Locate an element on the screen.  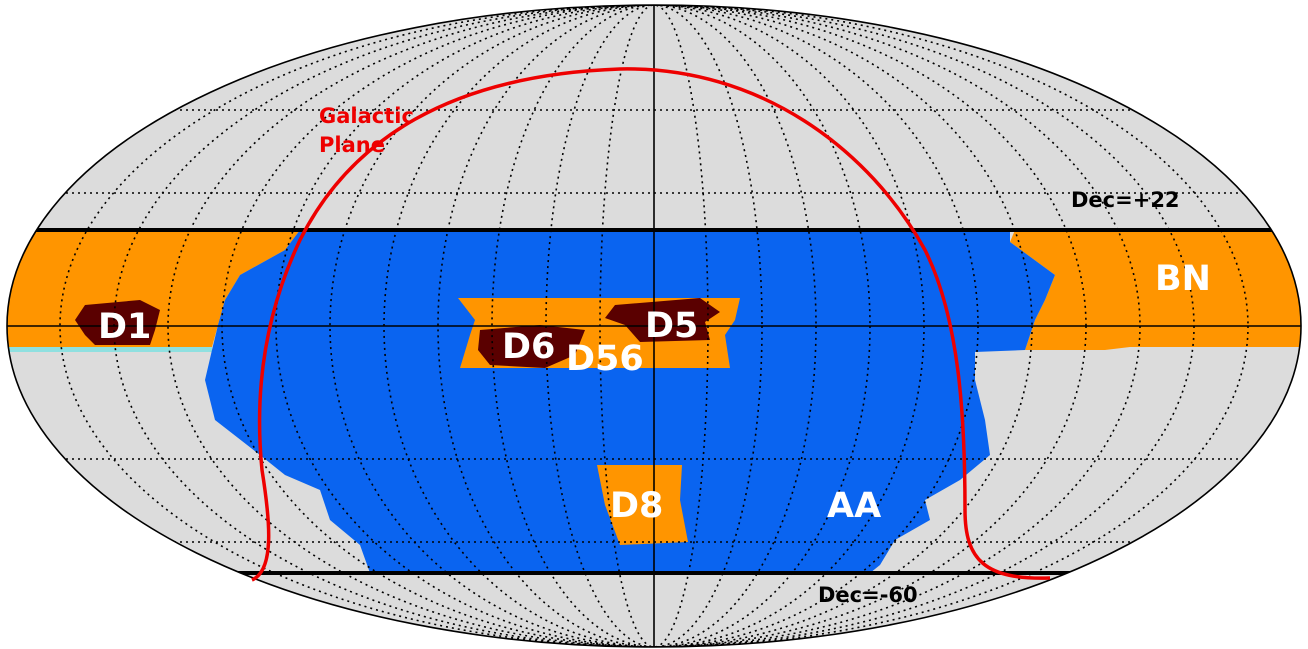
region-label-d1: D1 is located at coordinates (124, 327).